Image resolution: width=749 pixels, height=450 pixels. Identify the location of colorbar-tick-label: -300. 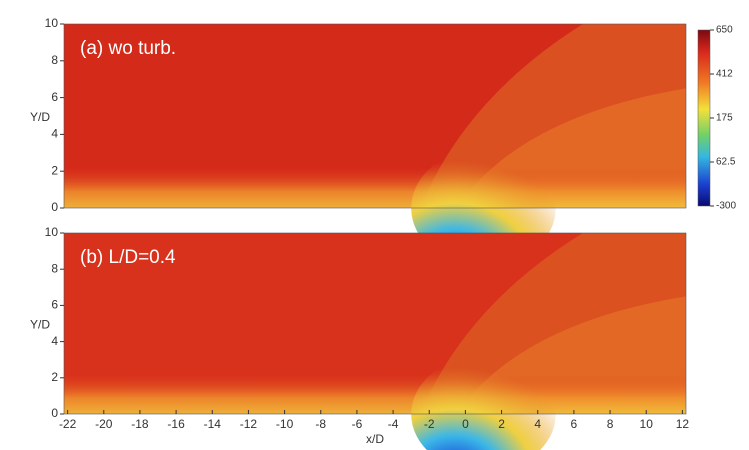
(726, 206).